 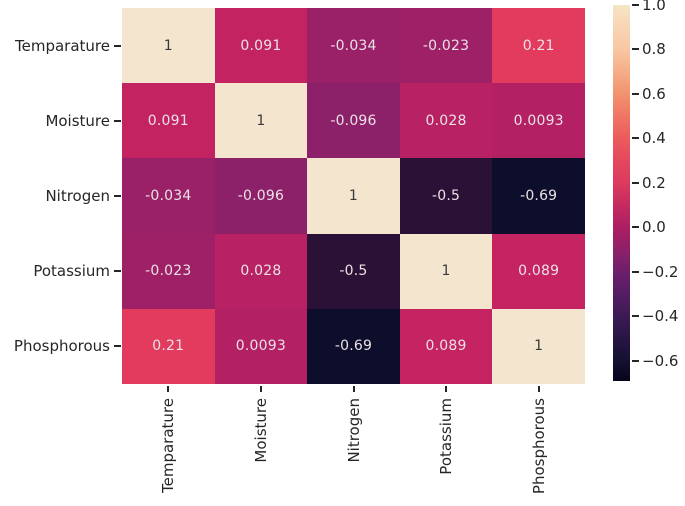 What do you see at coordinates (77, 120) in the screenshot?
I see `y-axis-tick-label: Moisture` at bounding box center [77, 120].